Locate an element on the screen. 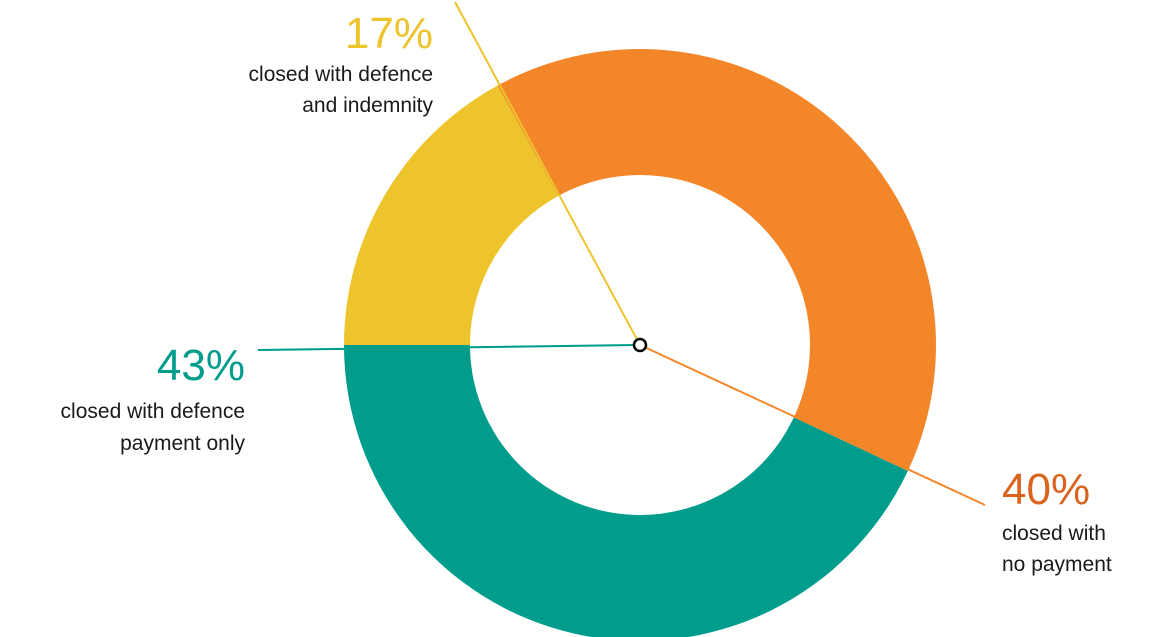 The width and height of the screenshot is (1152, 637). center-marker is located at coordinates (640, 345).